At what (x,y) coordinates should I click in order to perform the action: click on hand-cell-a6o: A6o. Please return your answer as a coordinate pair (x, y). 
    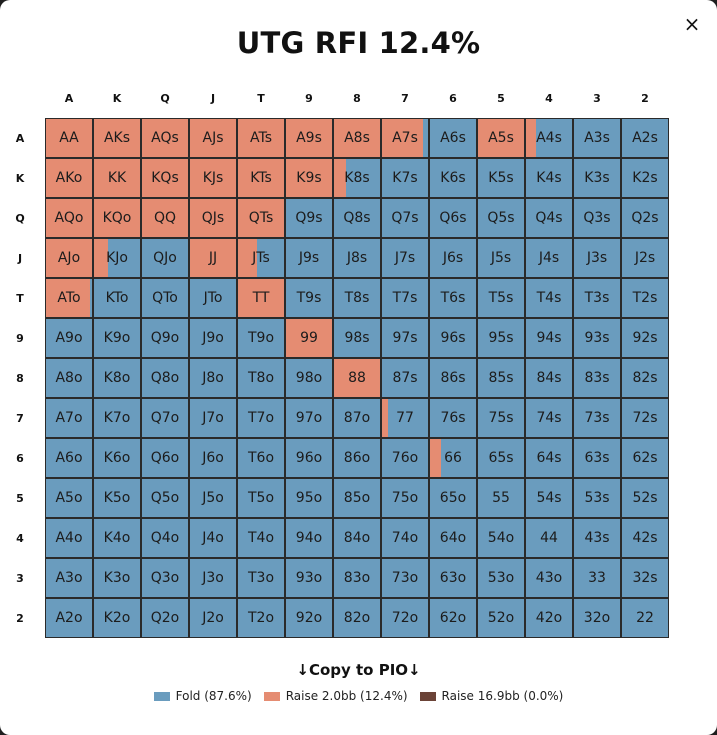
    Looking at the image, I should click on (69, 458).